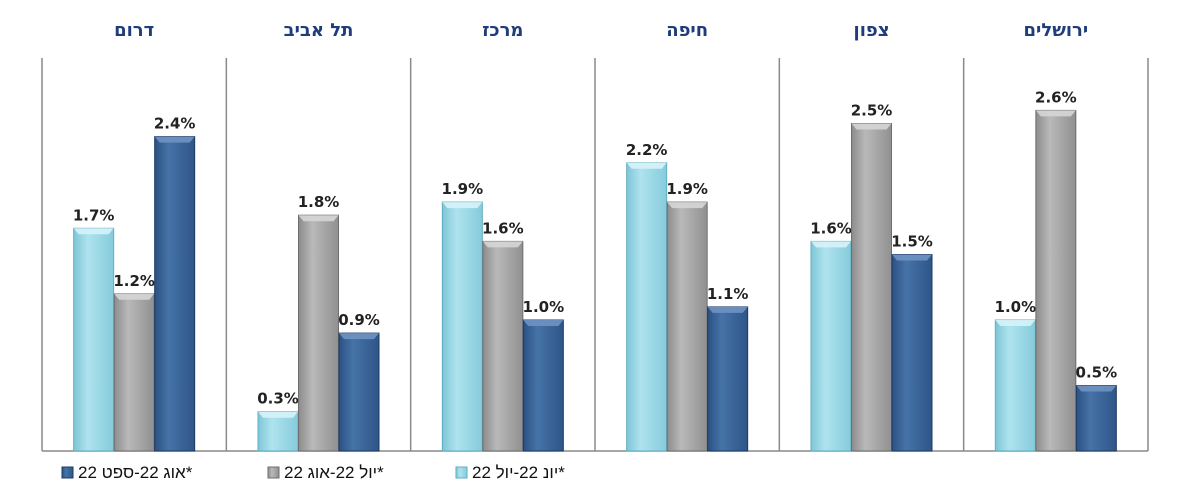  I want to click on category-title: מרכז, so click(502, 30).